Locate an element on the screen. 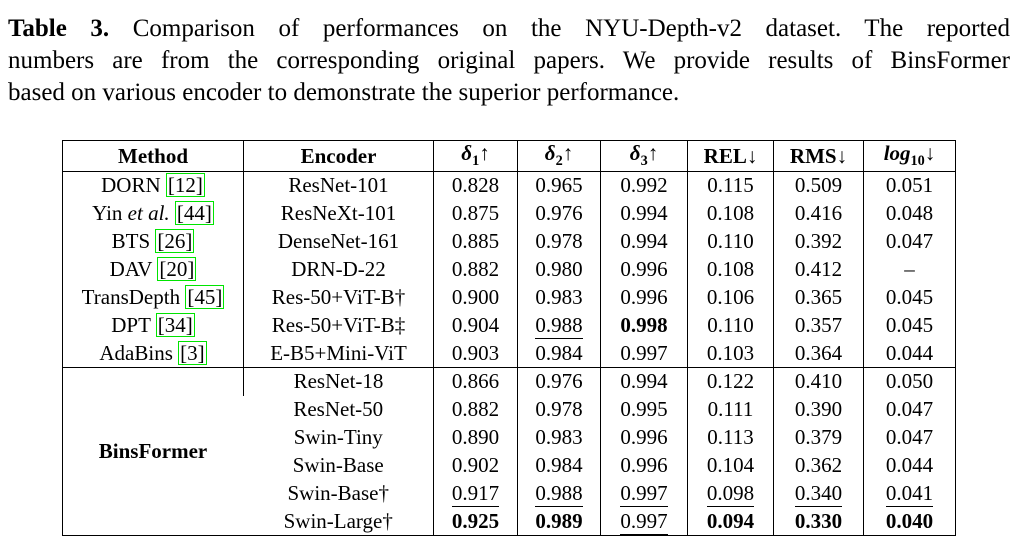 This screenshot has width=1024, height=560. metric-cell: 0.330 is located at coordinates (818, 521).